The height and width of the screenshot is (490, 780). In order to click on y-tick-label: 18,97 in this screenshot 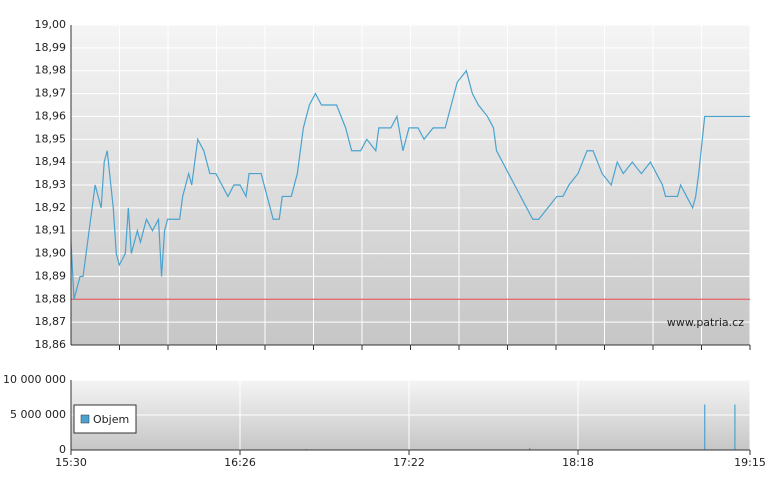, I will do `click(51, 93)`.